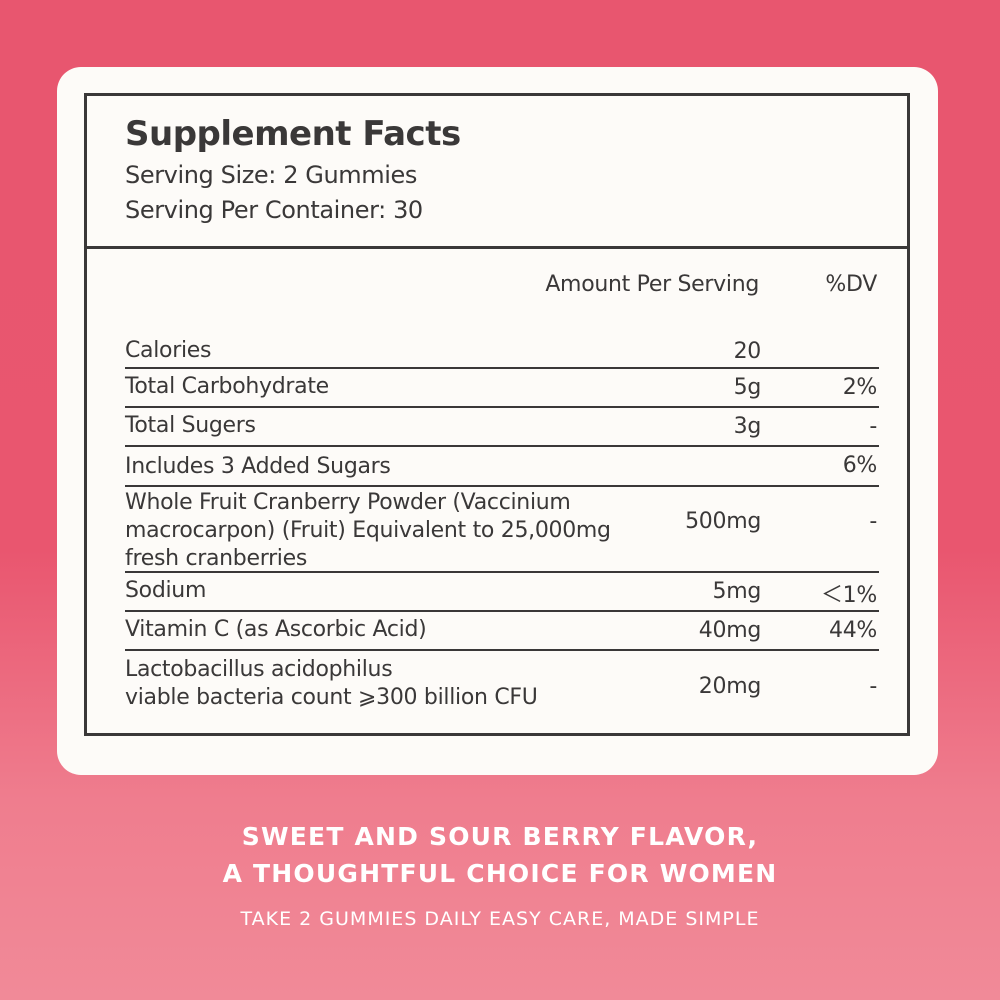  Describe the element at coordinates (747, 351) in the screenshot. I see `nutrient-amount: 20` at that location.